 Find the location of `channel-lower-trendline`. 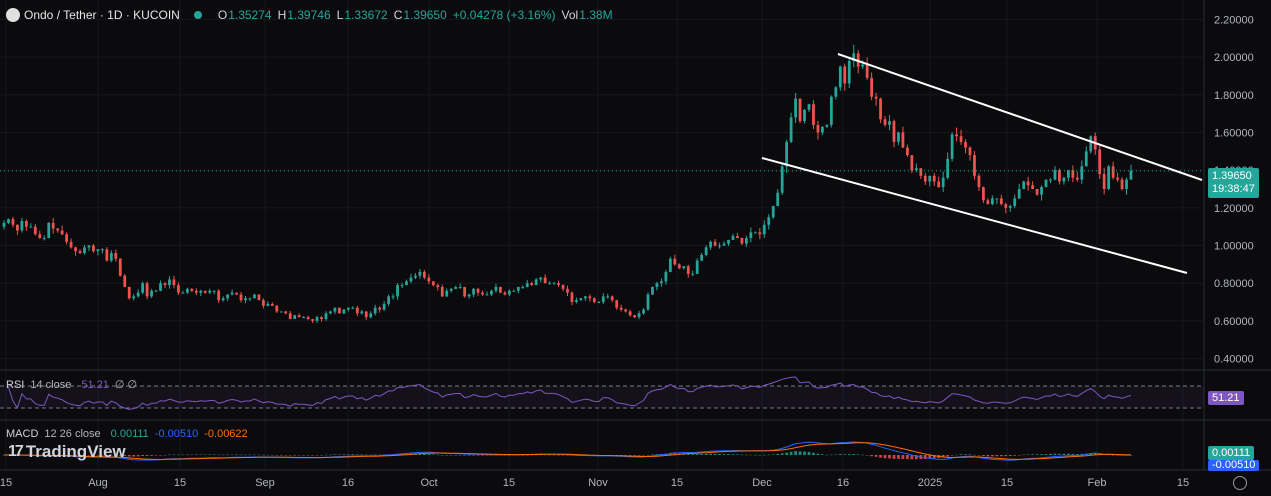

channel-lower-trendline is located at coordinates (974, 215).